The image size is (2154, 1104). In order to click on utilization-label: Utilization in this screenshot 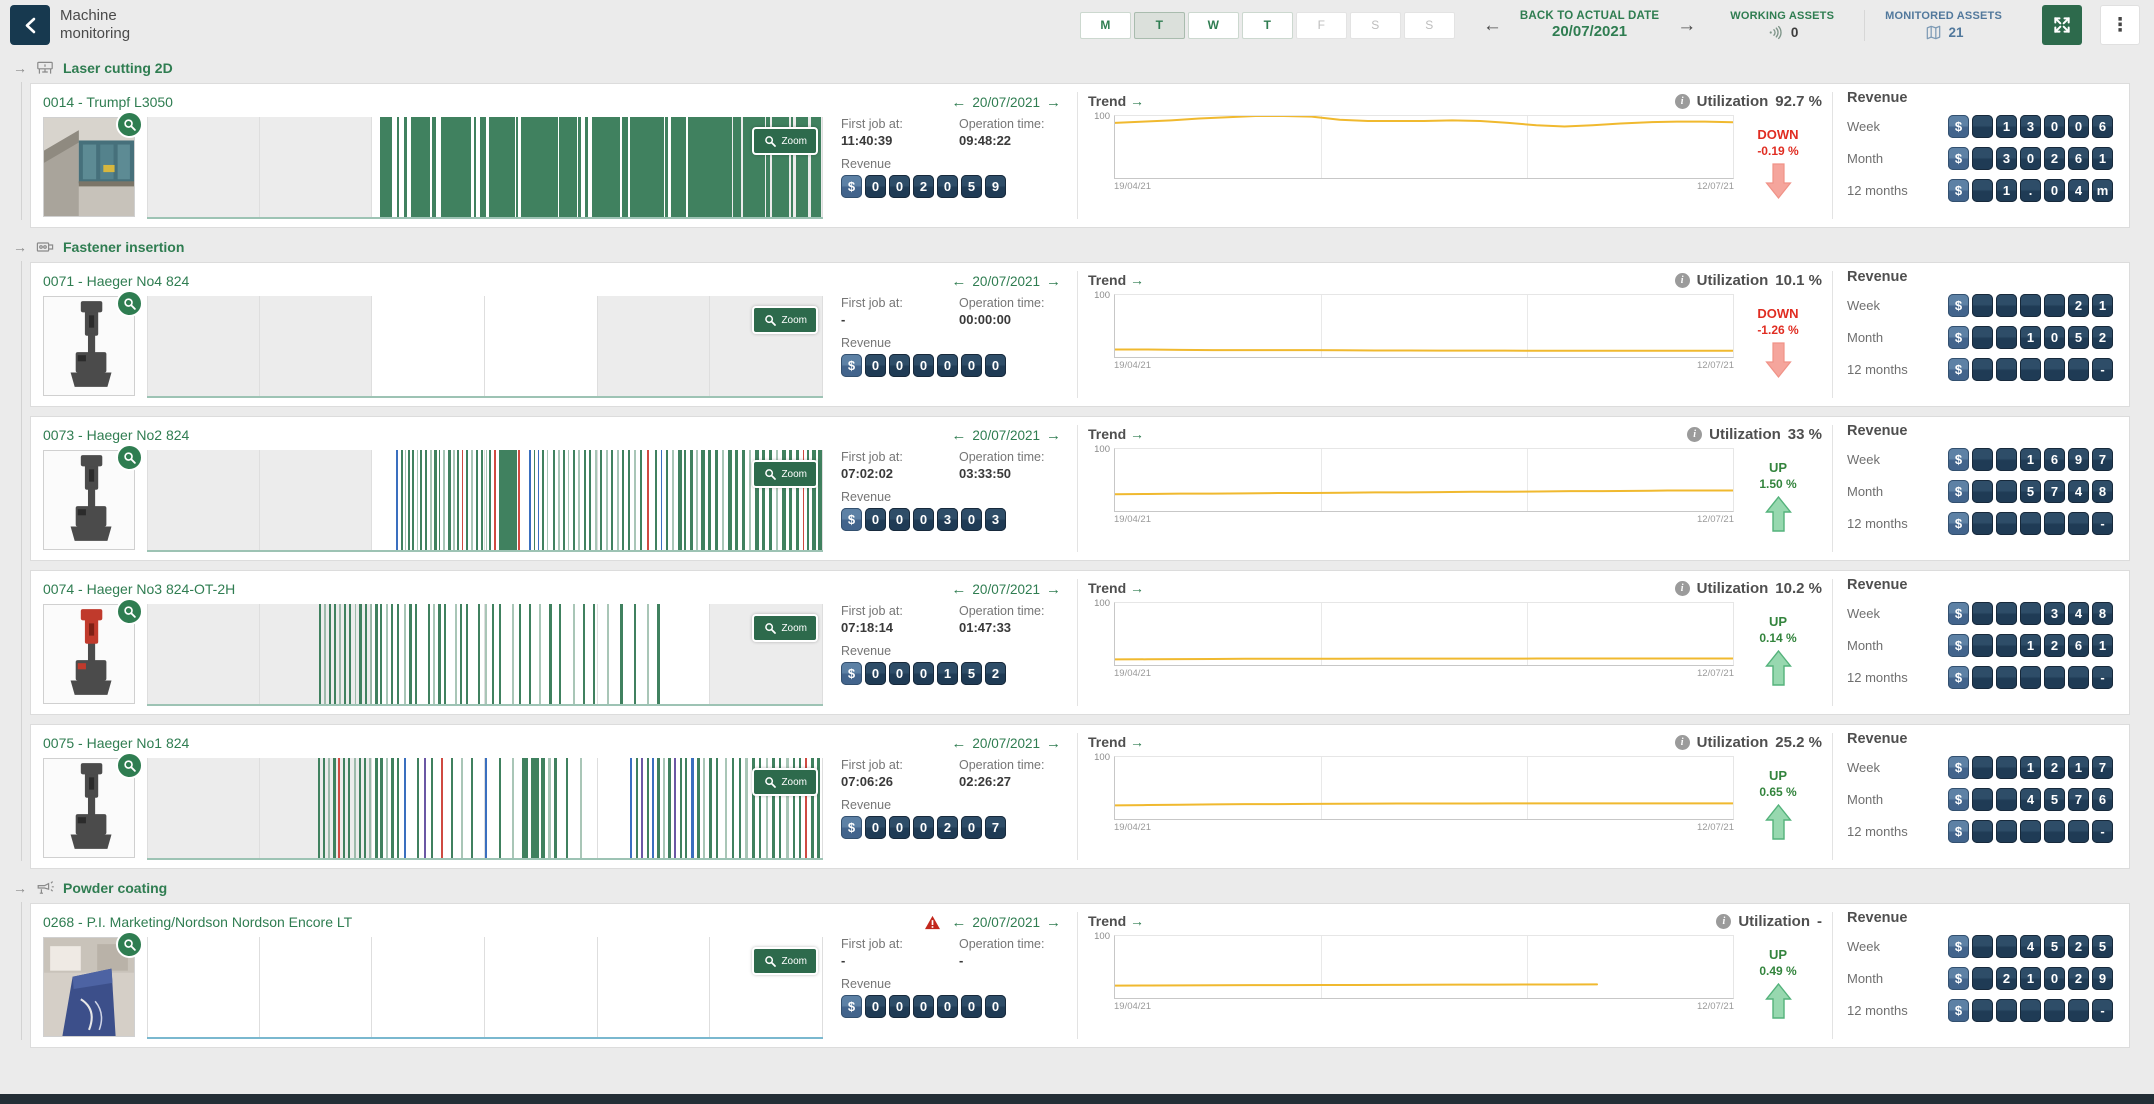, I will do `click(1732, 742)`.